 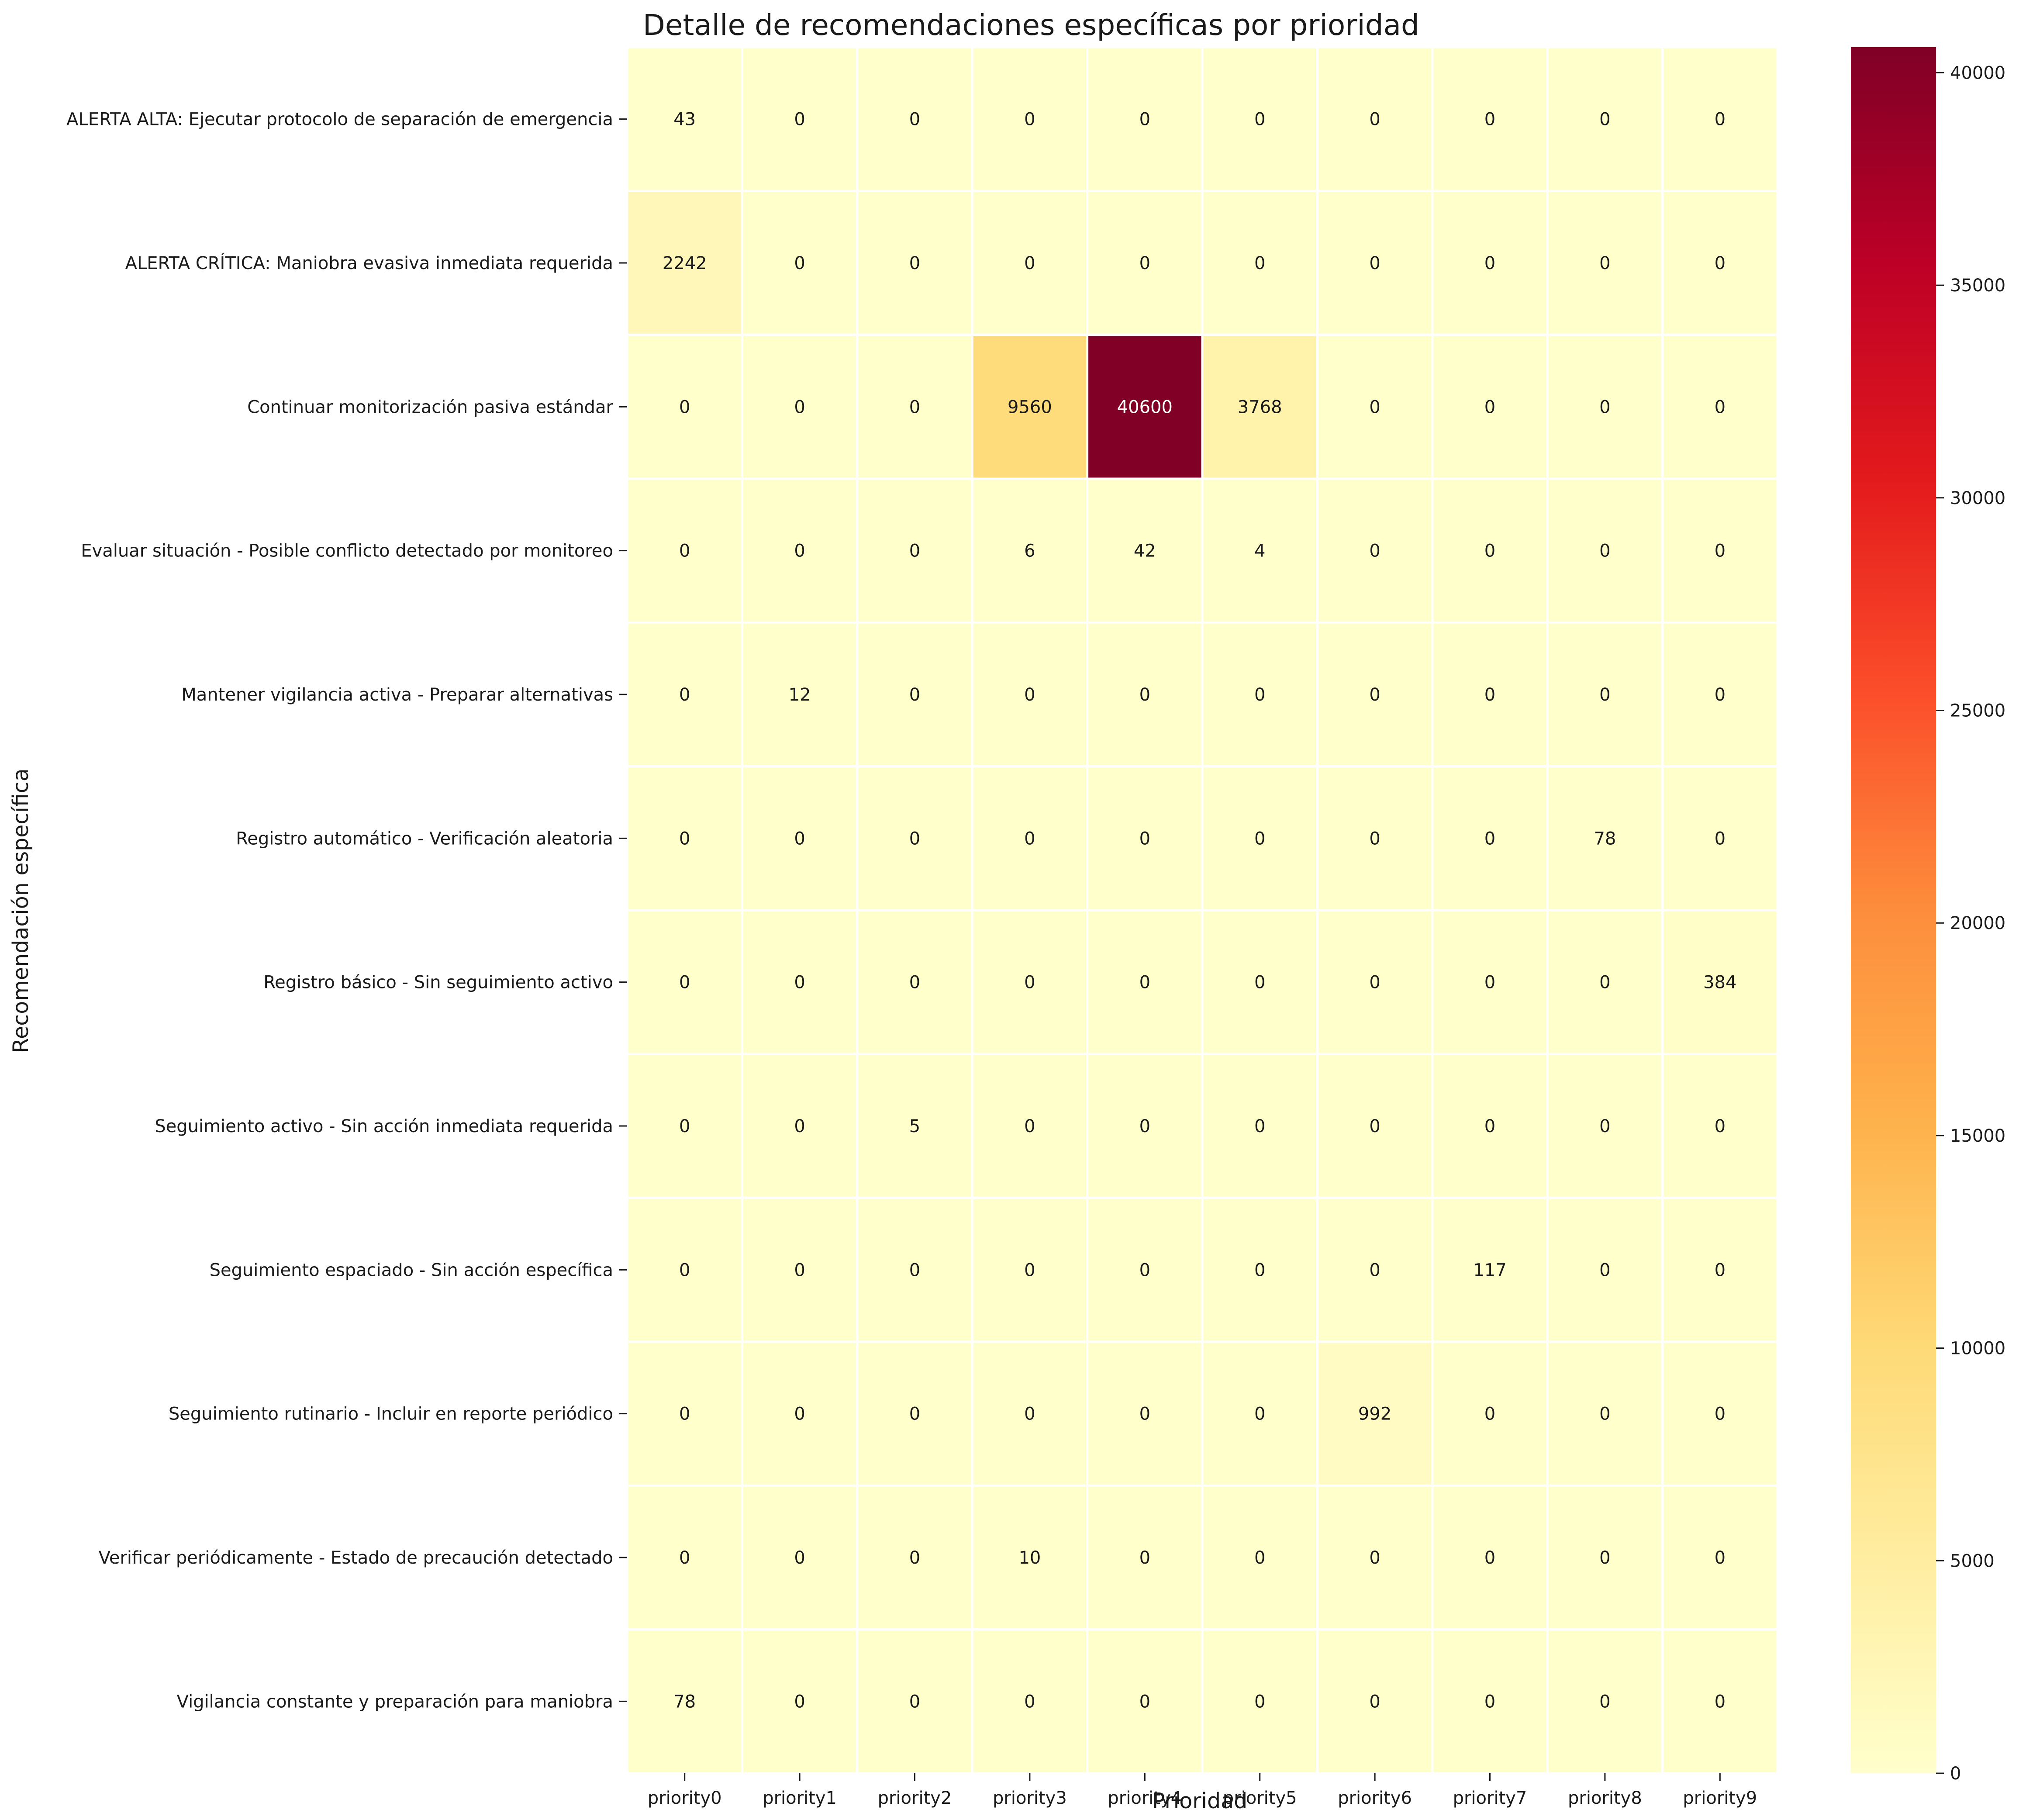 I want to click on cell-value-label: 4, so click(x=1259, y=551).